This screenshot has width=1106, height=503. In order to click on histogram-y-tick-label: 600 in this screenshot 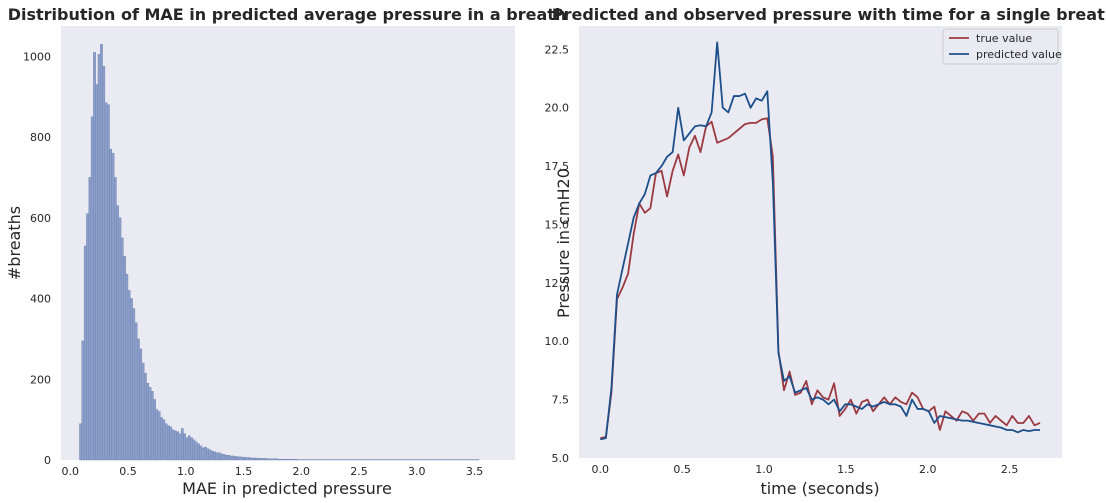, I will do `click(40, 218)`.